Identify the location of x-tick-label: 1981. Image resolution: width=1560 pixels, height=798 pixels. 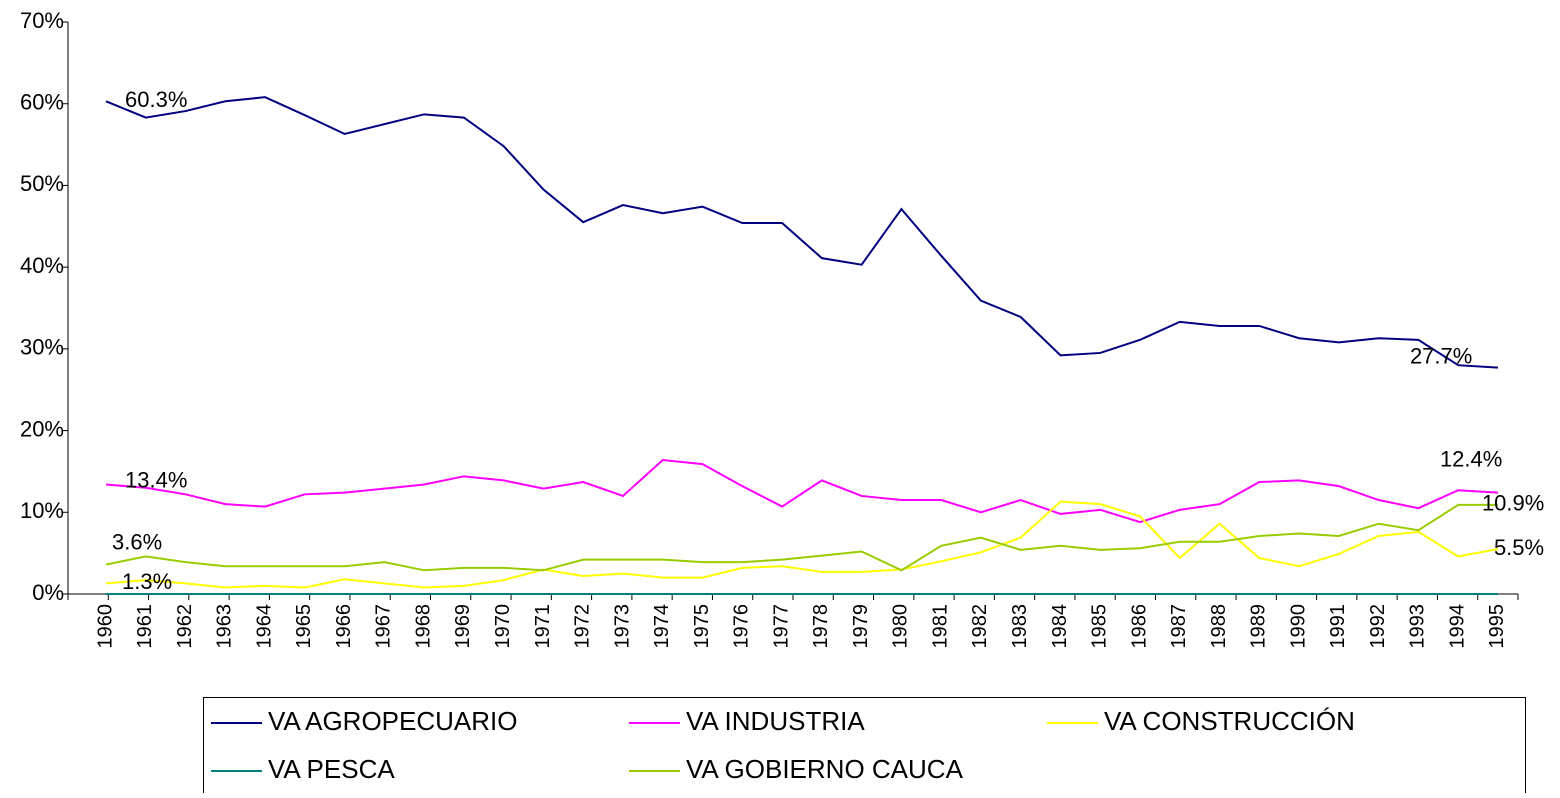
(940, 626).